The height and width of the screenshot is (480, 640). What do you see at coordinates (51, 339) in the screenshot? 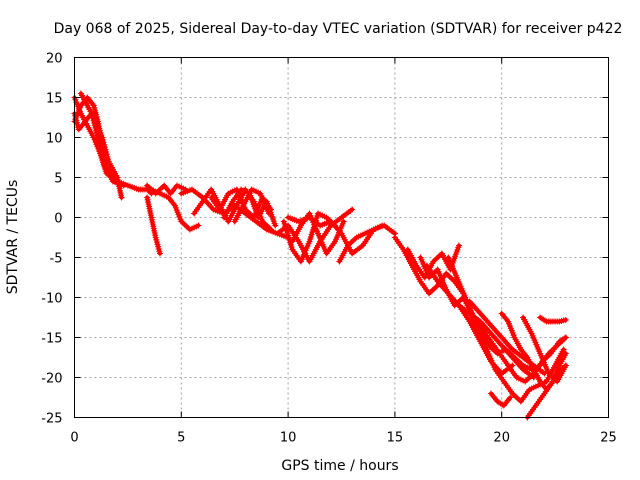
I see `y-tick-label: -15` at bounding box center [51, 339].